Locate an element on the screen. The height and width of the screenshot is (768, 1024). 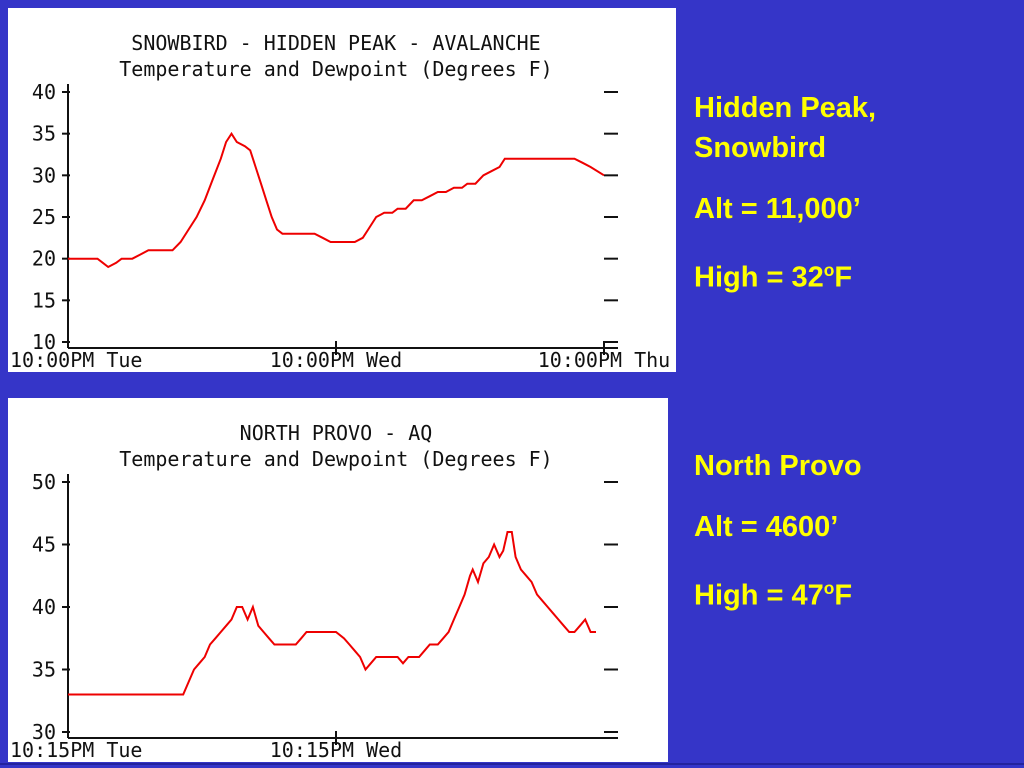
altitude-text: Alt = 11,000’ is located at coordinates (777, 209).